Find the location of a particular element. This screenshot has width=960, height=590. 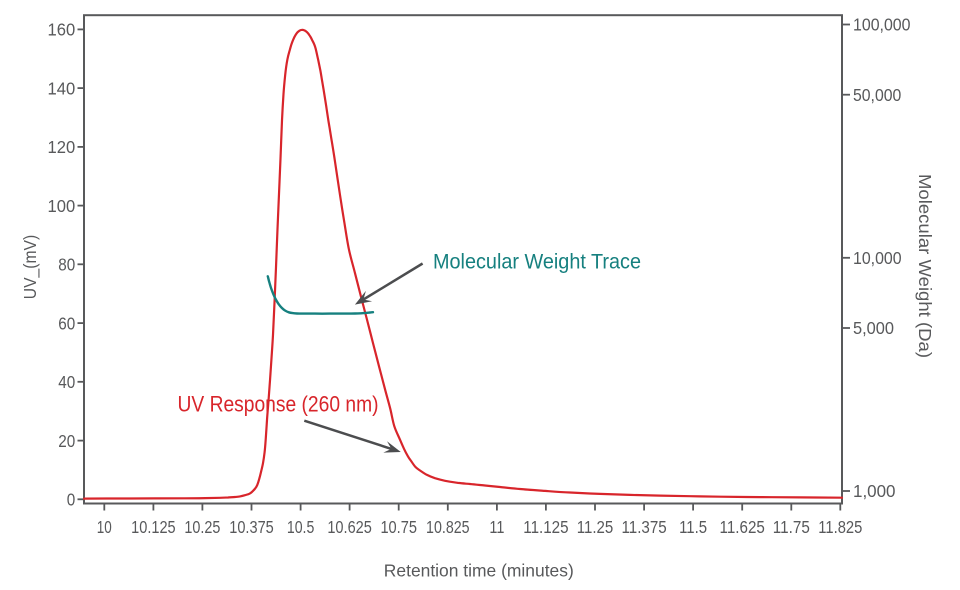

svg-text: 10.825 is located at coordinates (448, 527).